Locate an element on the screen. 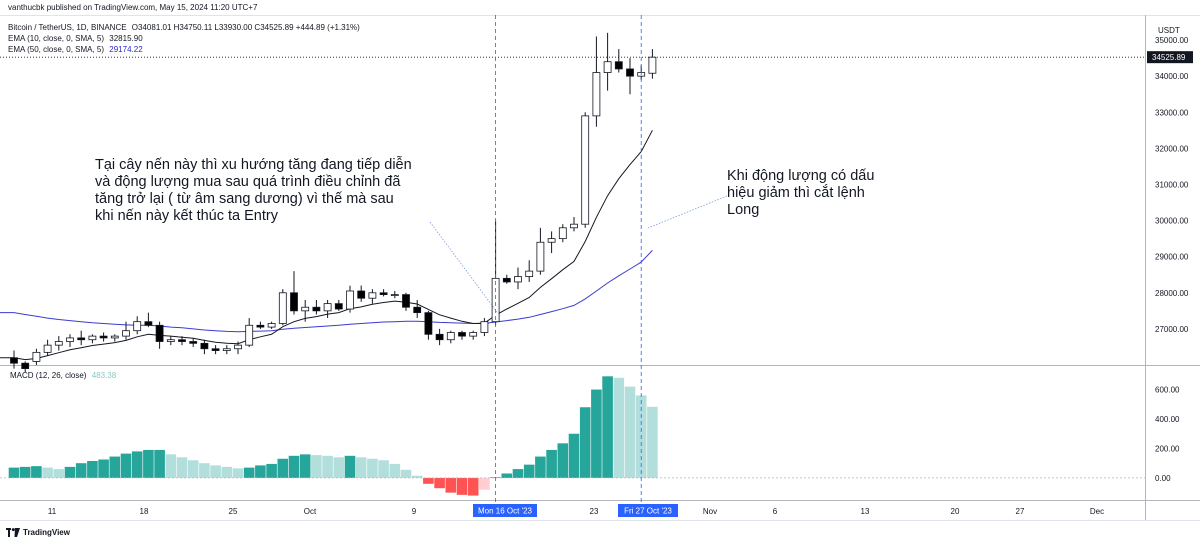 The image size is (1200, 544). ema50-line is located at coordinates (326, 291).